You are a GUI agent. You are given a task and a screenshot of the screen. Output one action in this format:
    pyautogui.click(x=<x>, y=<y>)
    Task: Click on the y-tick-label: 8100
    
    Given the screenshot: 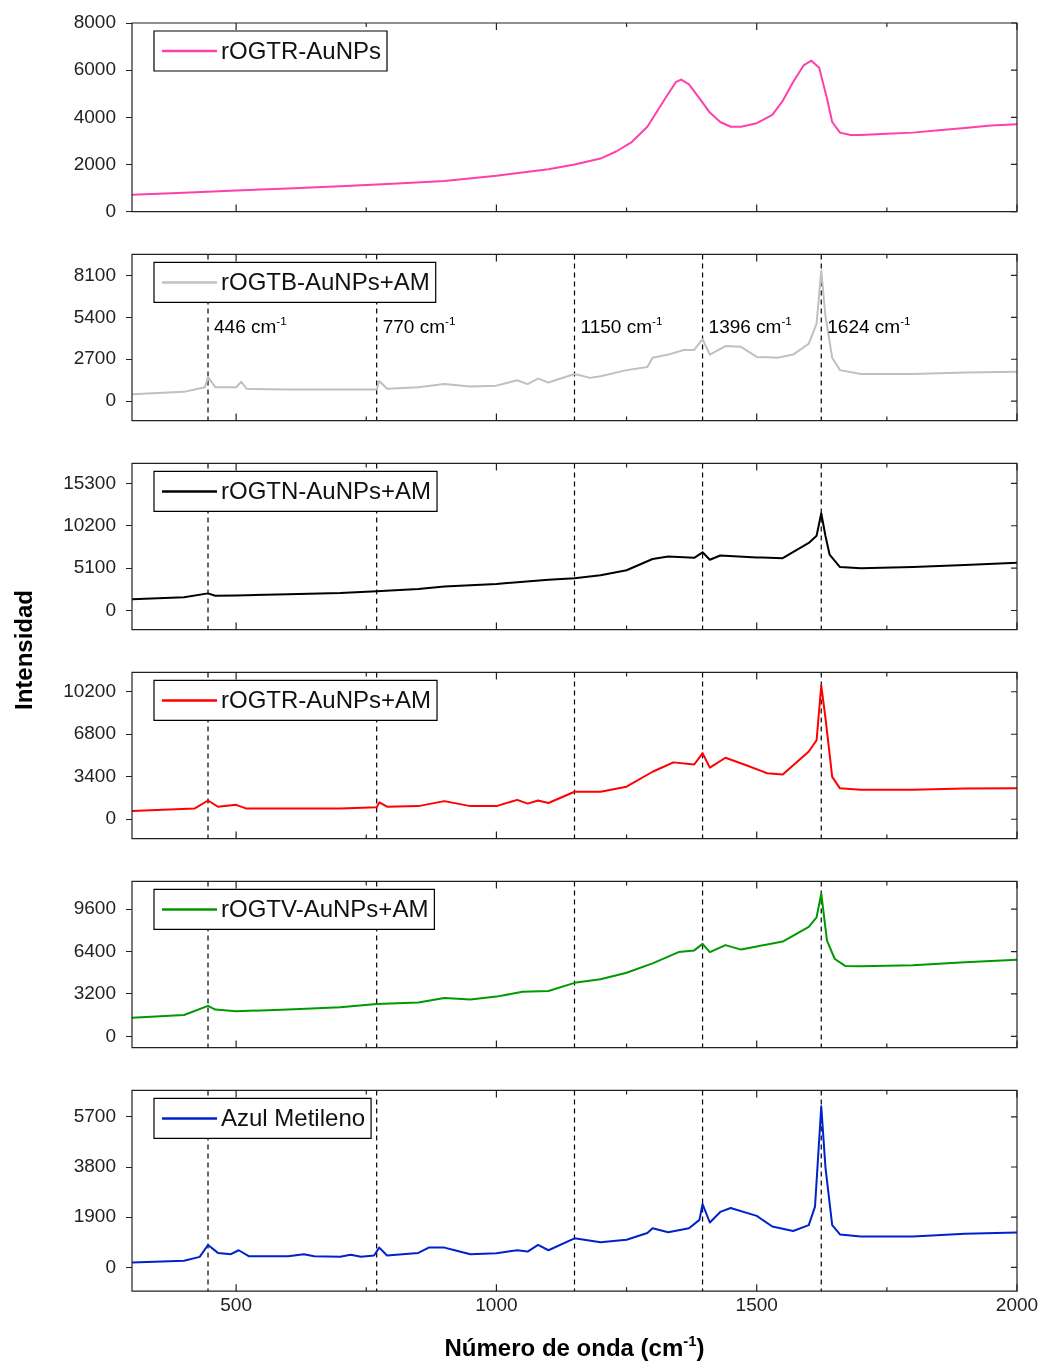 What is the action you would take?
    pyautogui.click(x=94, y=274)
    